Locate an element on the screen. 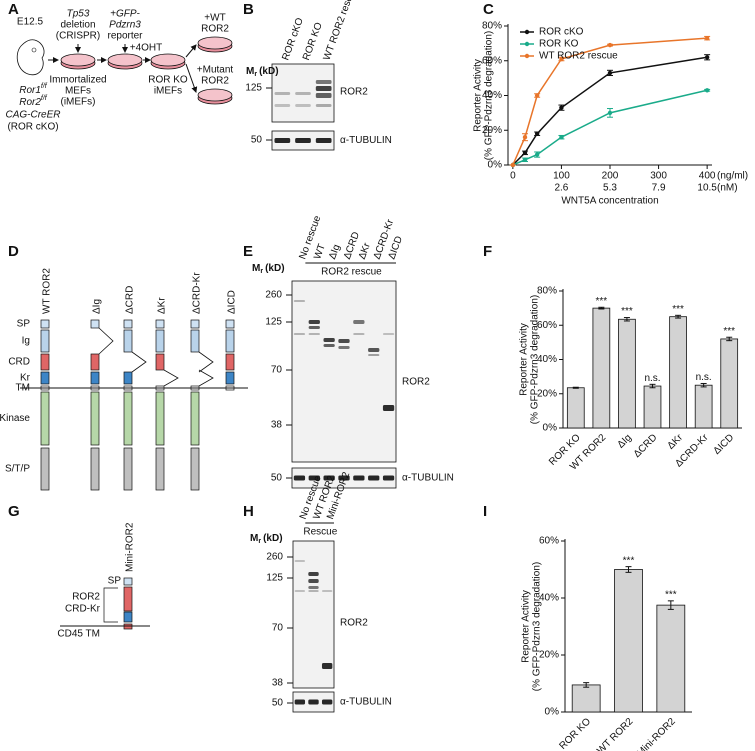 Image resolution: width=755 pixels, height=751 pixels. group-label: Rescue is located at coordinates (320, 532).